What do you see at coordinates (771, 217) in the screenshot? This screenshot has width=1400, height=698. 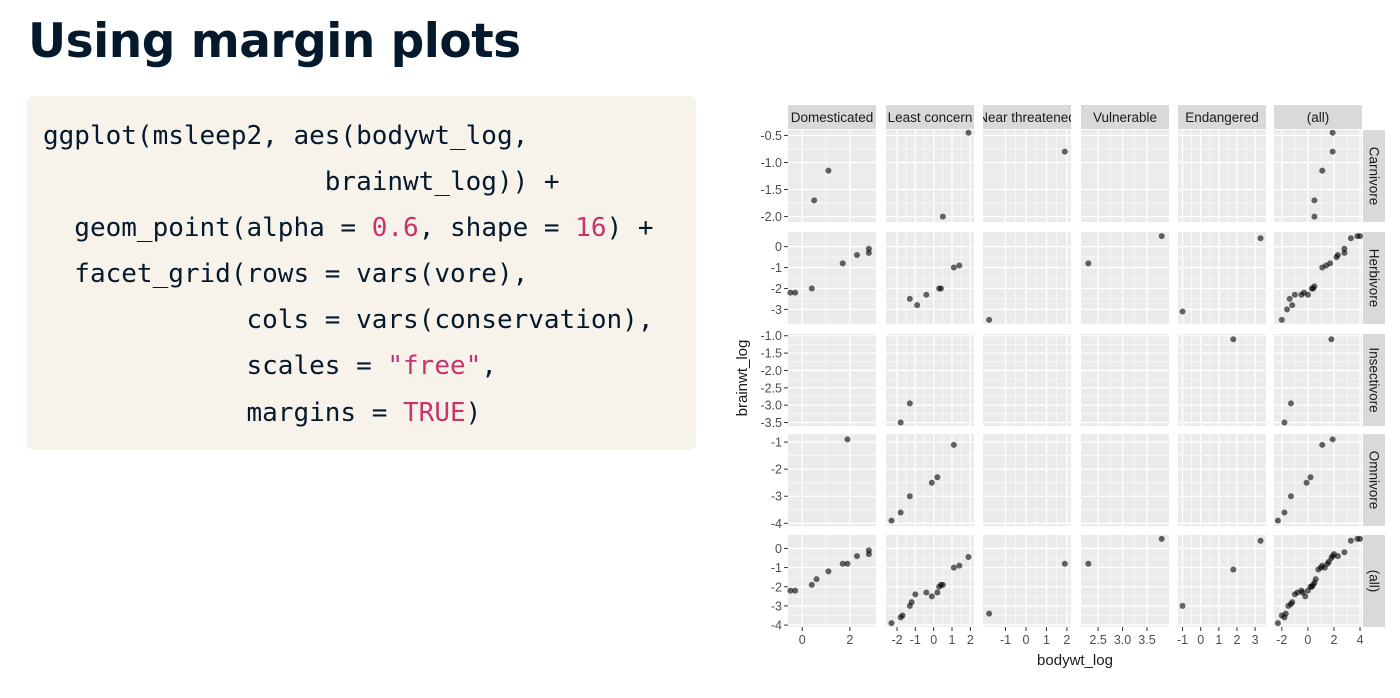 I see `y-tick-label: -2.0` at bounding box center [771, 217].